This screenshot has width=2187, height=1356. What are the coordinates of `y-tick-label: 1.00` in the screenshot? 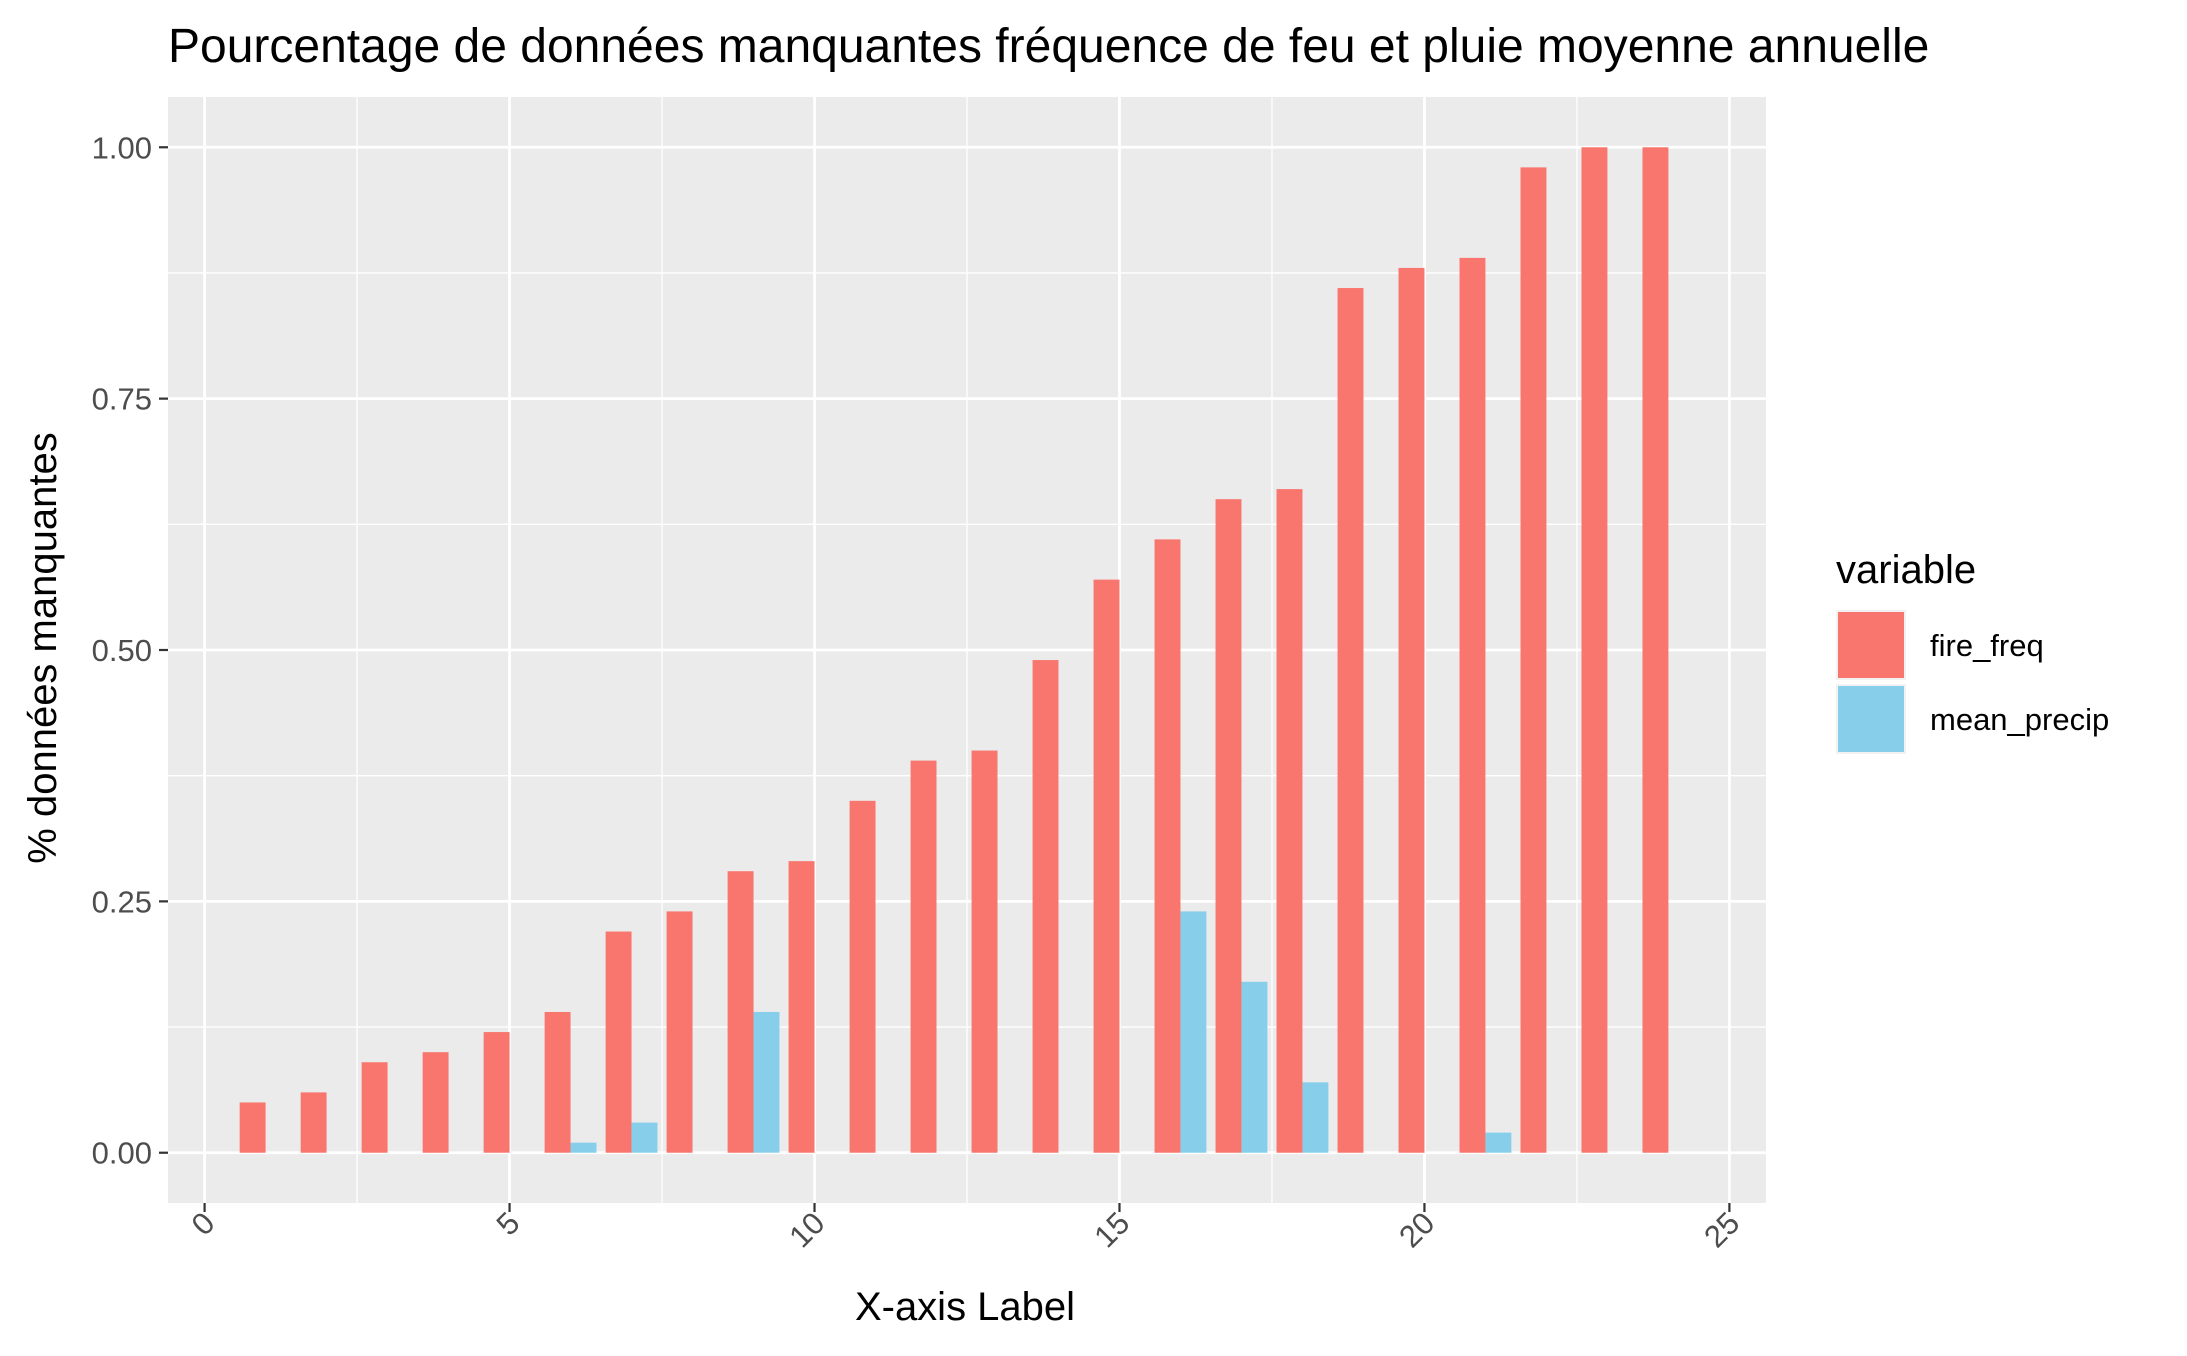 It's located at (122, 147).